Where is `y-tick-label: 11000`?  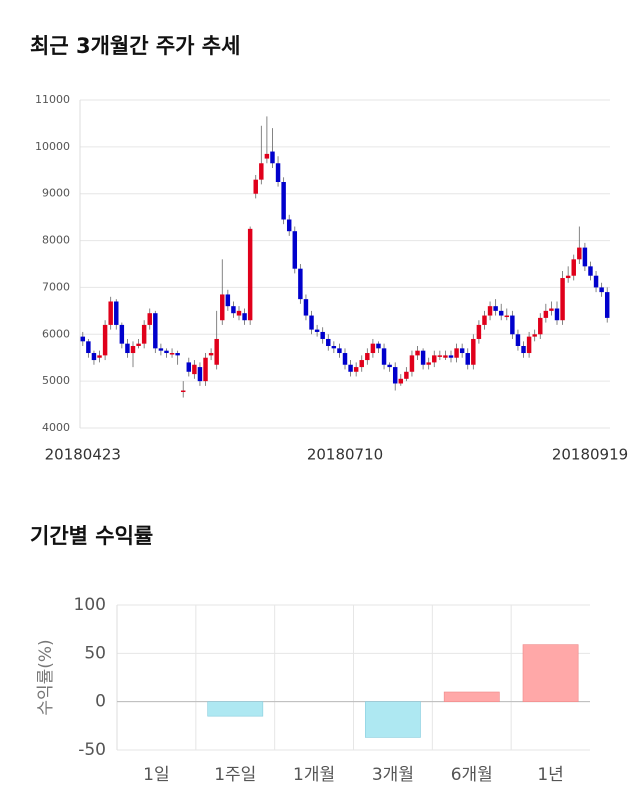
y-tick-label: 11000 is located at coordinates (52, 99).